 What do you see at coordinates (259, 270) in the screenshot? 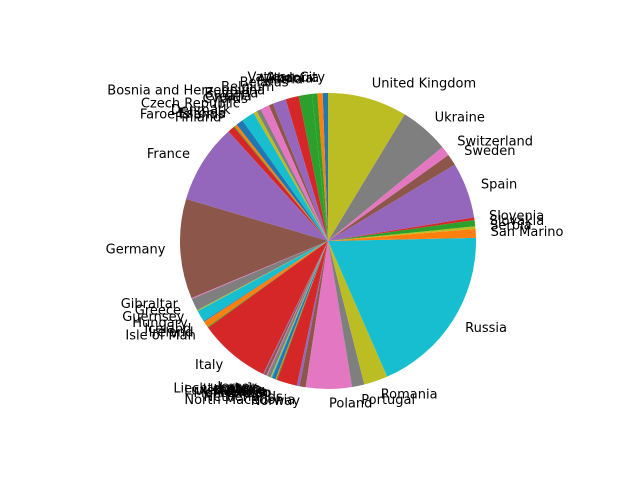
I see `pie-slice-gibraltar` at bounding box center [259, 270].